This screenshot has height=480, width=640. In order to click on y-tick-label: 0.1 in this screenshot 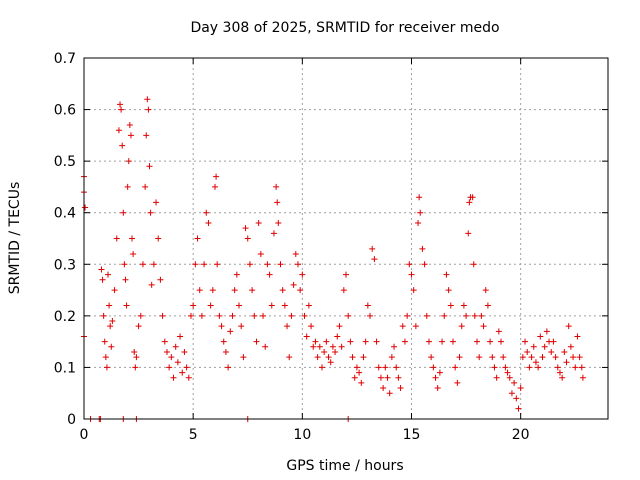, I will do `click(65, 368)`.